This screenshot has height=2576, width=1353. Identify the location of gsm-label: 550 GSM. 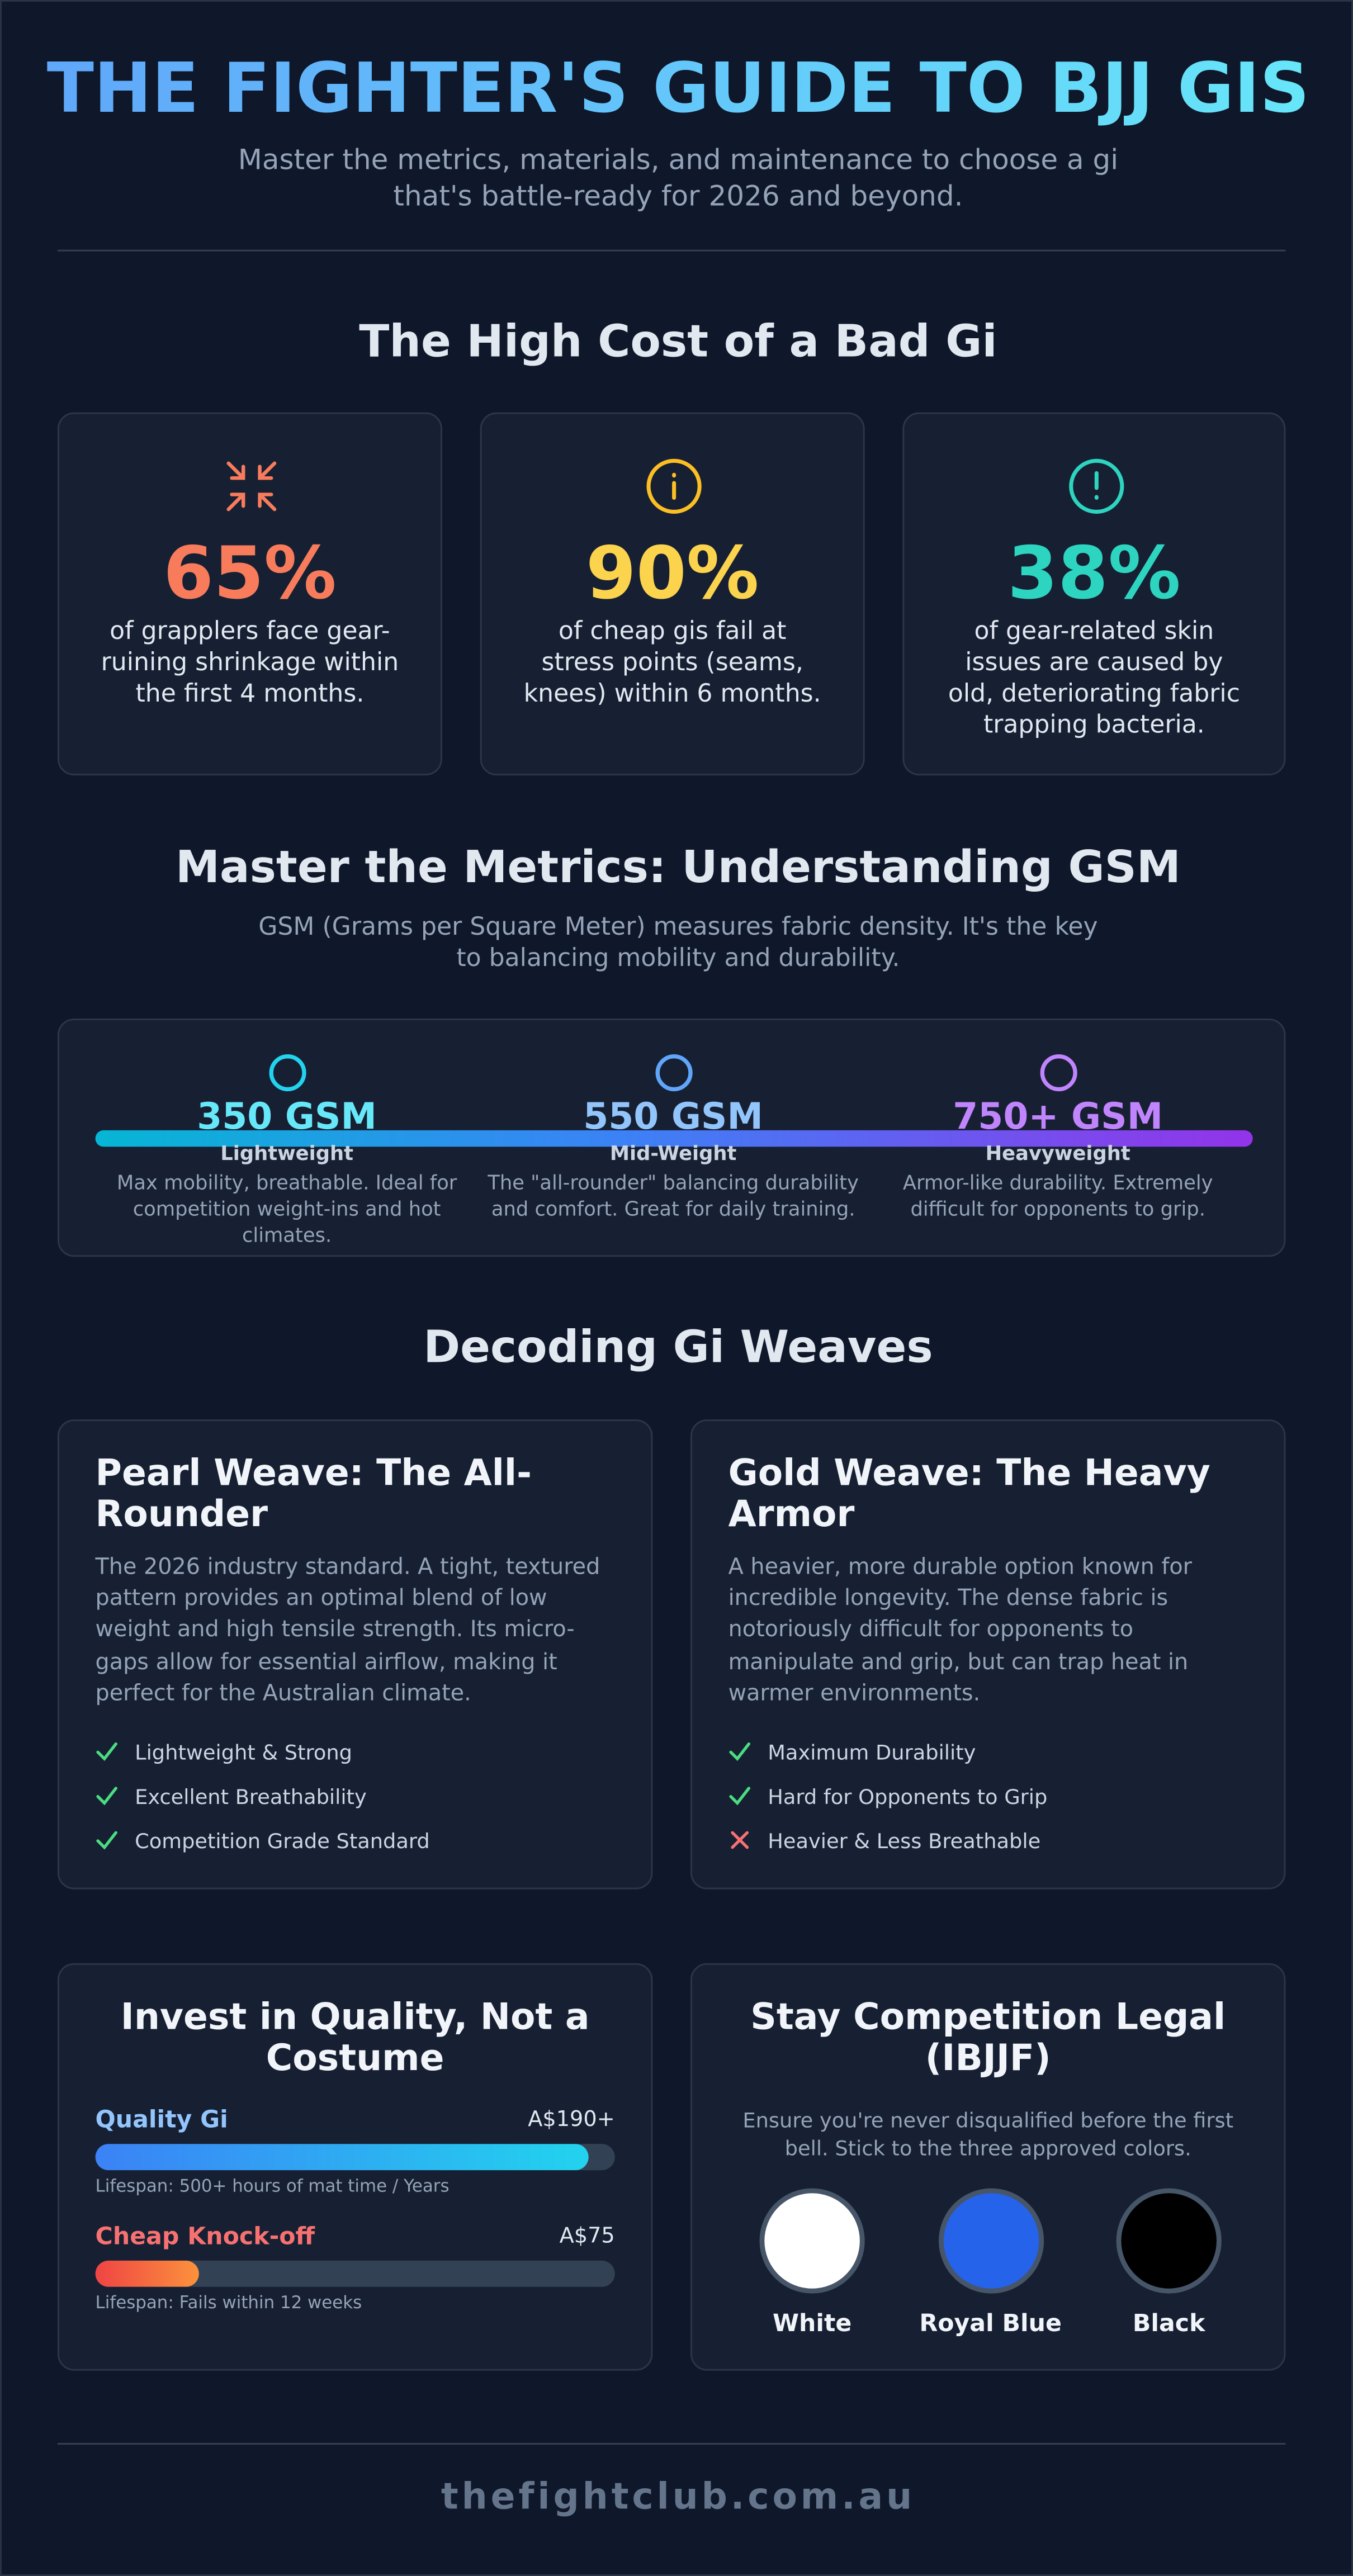
(673, 1118).